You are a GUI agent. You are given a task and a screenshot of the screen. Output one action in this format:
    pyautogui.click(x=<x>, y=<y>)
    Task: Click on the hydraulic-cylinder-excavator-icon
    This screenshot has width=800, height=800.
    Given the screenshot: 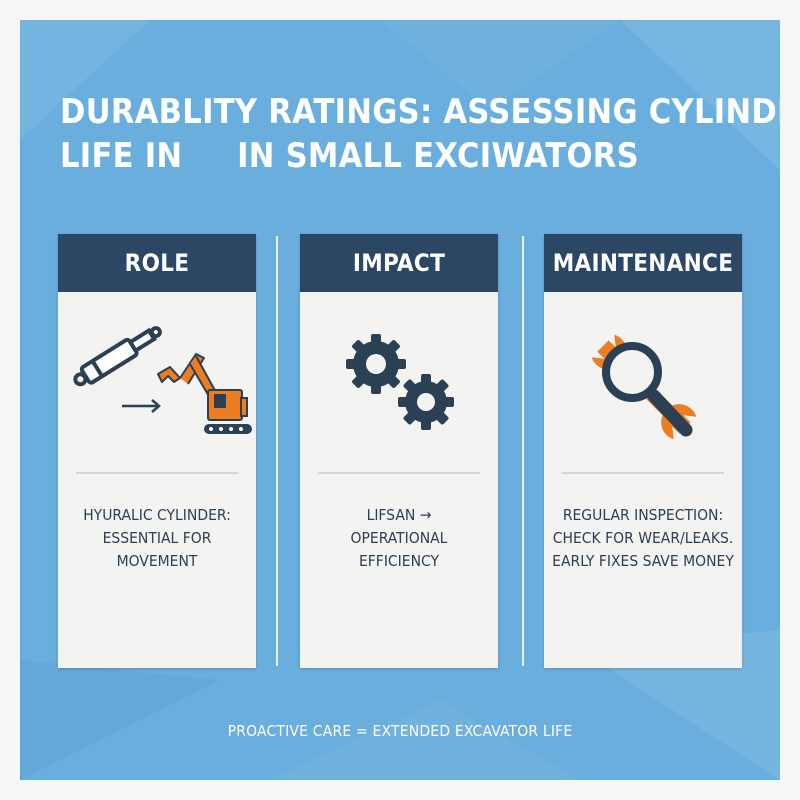 What is the action you would take?
    pyautogui.click(x=162, y=380)
    